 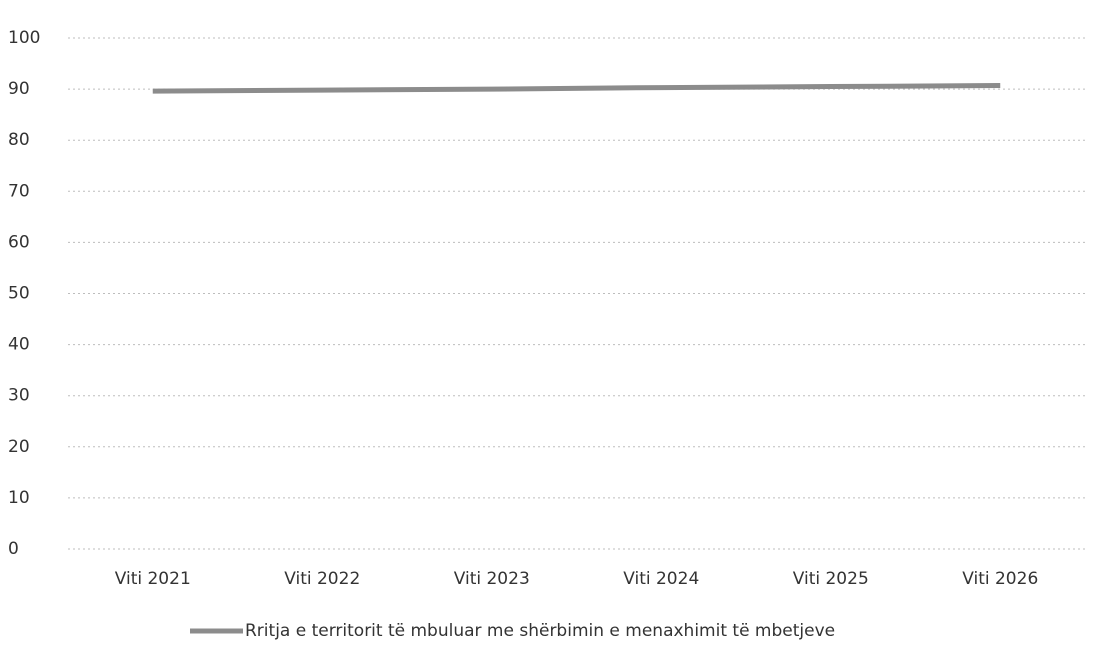 I want to click on data-line, so click(x=576, y=88).